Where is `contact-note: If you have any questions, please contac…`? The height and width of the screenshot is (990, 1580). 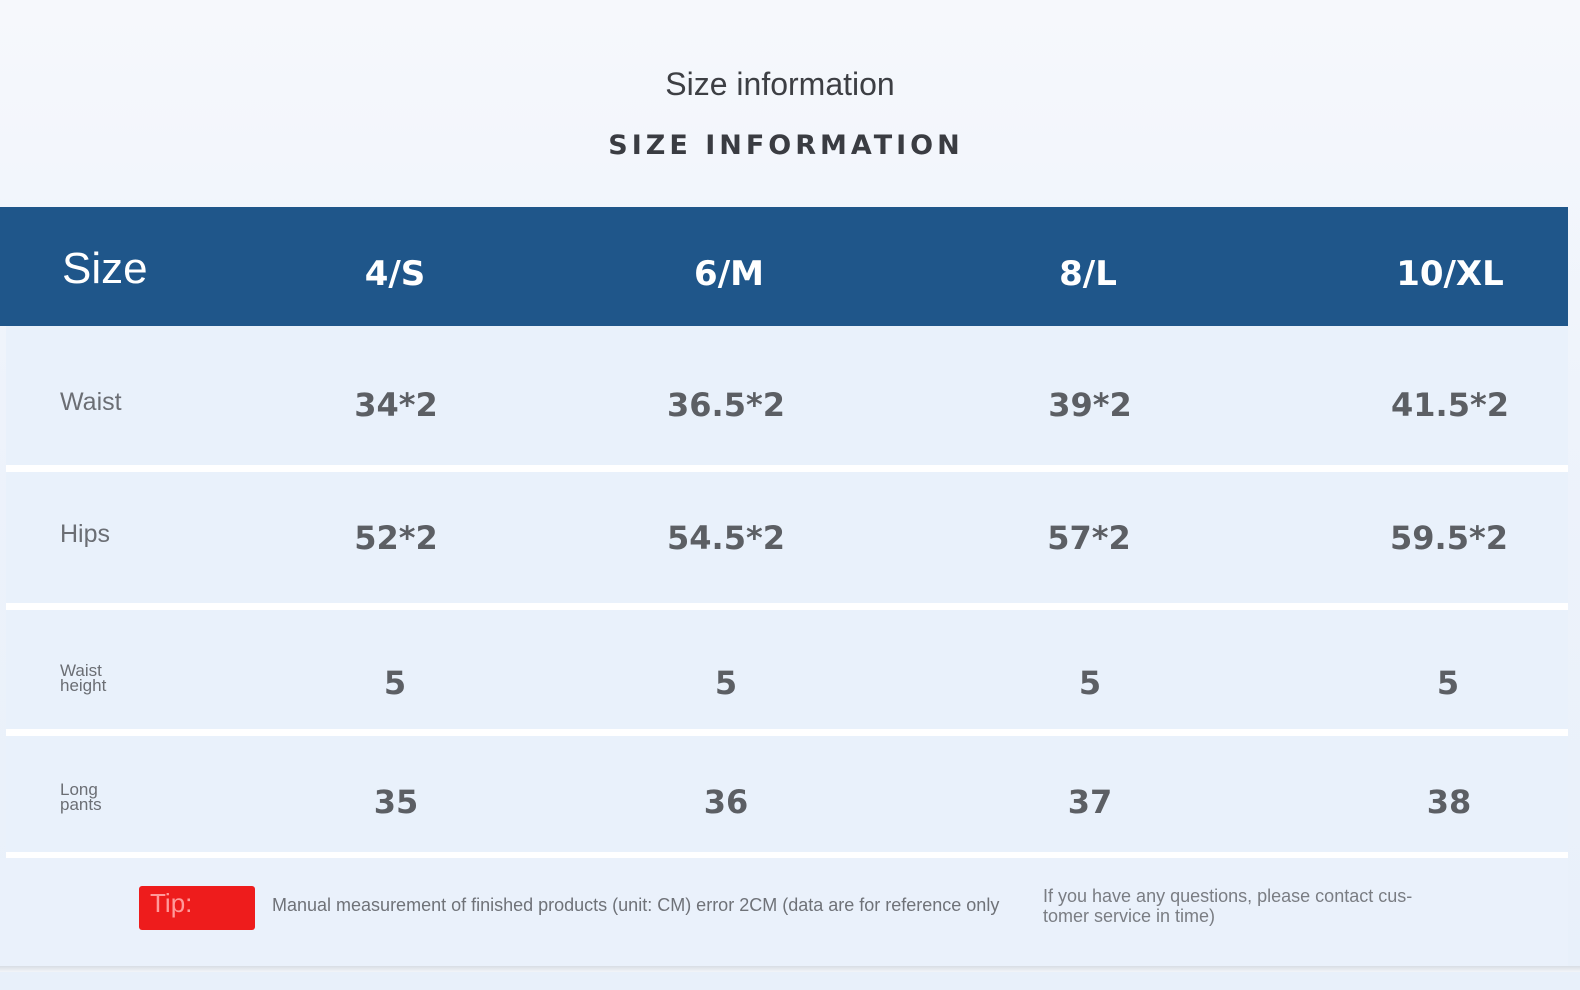 contact-note: If you have any questions, please contac… is located at coordinates (1228, 906).